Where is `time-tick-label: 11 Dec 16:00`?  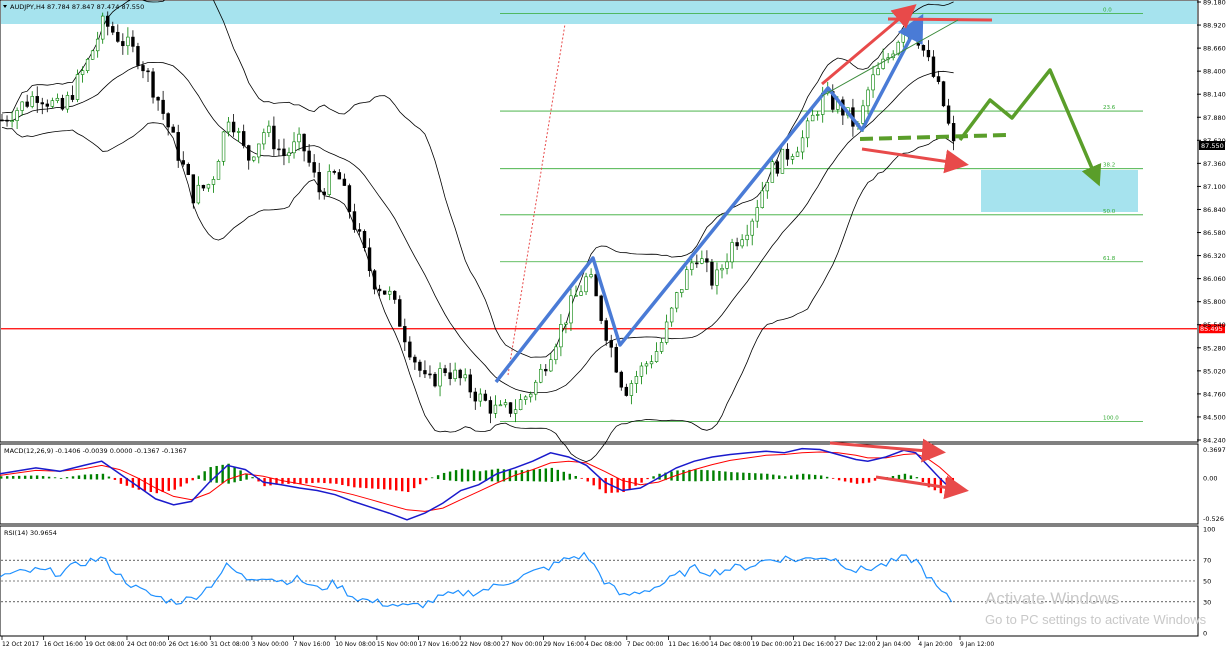
time-tick-label: 11 Dec 16:00 is located at coordinates (688, 644).